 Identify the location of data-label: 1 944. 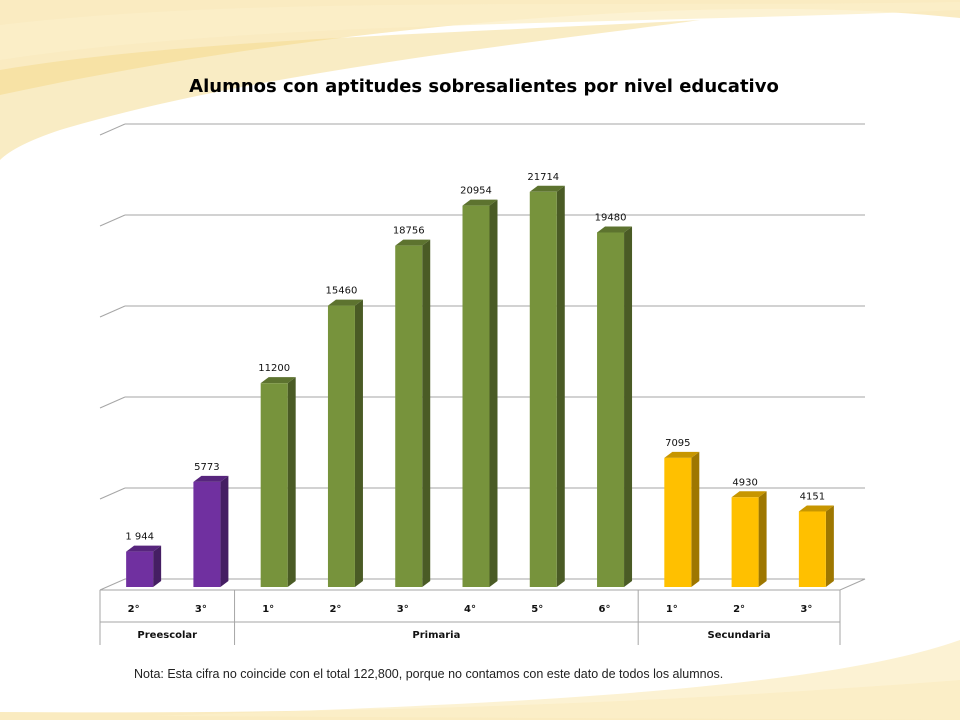
(139, 537).